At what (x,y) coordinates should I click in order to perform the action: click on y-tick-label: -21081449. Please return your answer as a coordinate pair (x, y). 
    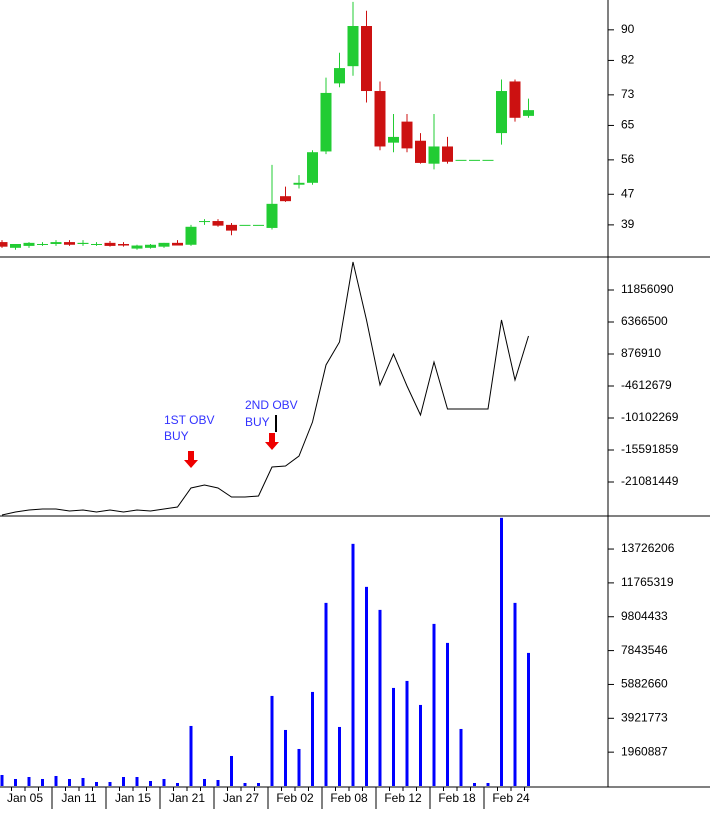
    Looking at the image, I should click on (650, 481).